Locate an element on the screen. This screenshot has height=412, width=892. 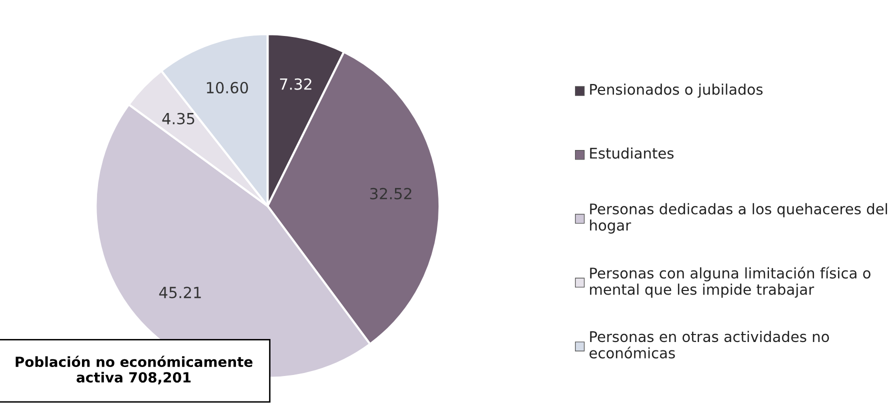
legend-label: Personas dedicadas a los quehaceres del hogar is located at coordinates (739, 218).